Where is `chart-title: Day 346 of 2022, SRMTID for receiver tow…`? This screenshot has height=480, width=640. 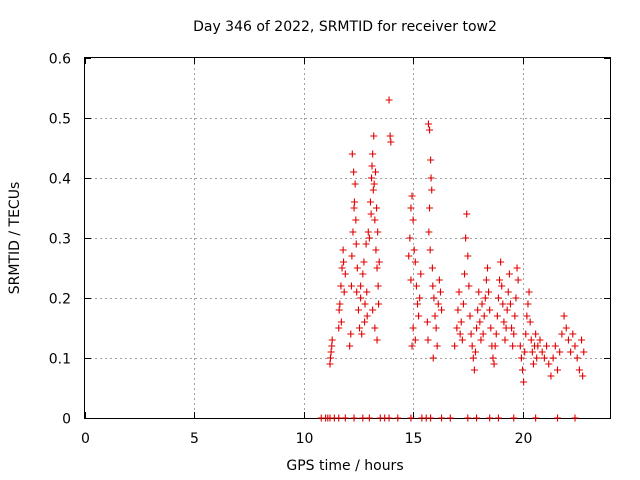 chart-title: Day 346 of 2022, SRMTID for receiver tow… is located at coordinates (345, 27).